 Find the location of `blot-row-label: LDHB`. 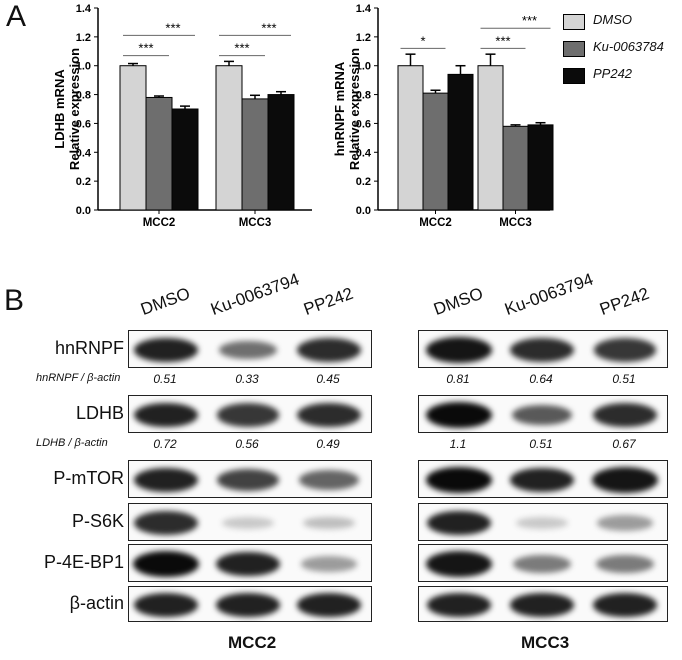

blot-row-label: LDHB is located at coordinates (99, 413).